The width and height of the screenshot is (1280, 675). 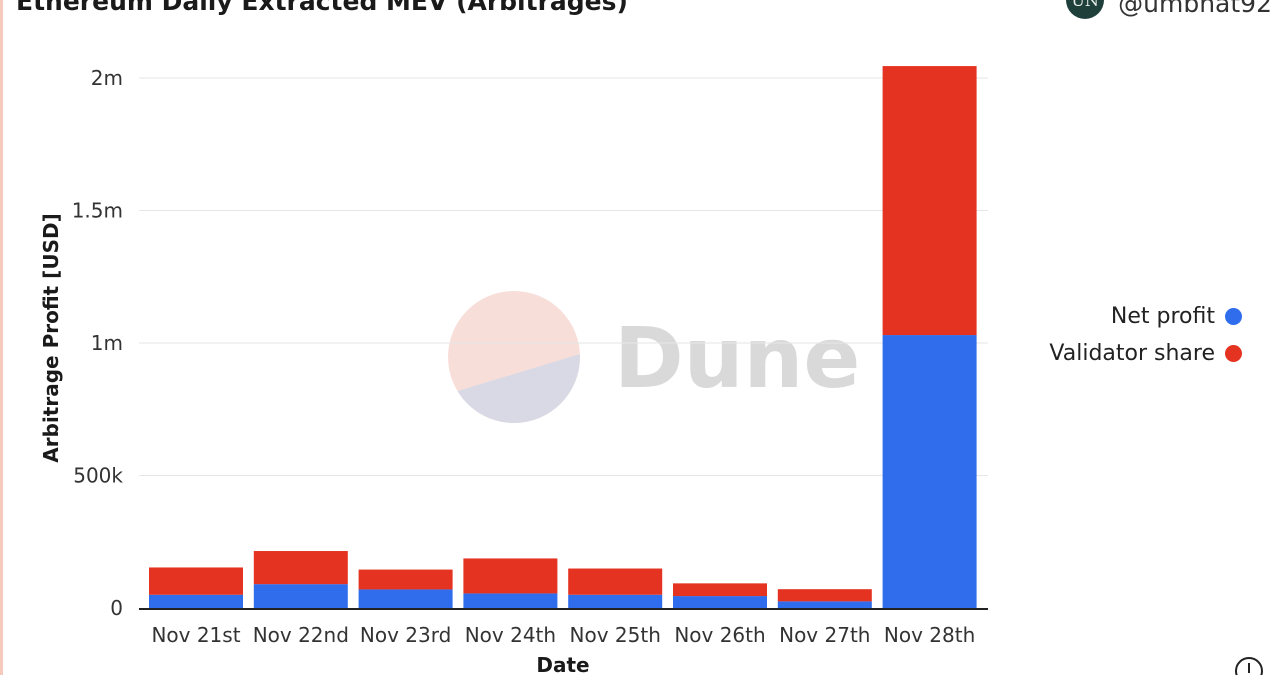 What do you see at coordinates (107, 343) in the screenshot?
I see `y-tick-label: 1m` at bounding box center [107, 343].